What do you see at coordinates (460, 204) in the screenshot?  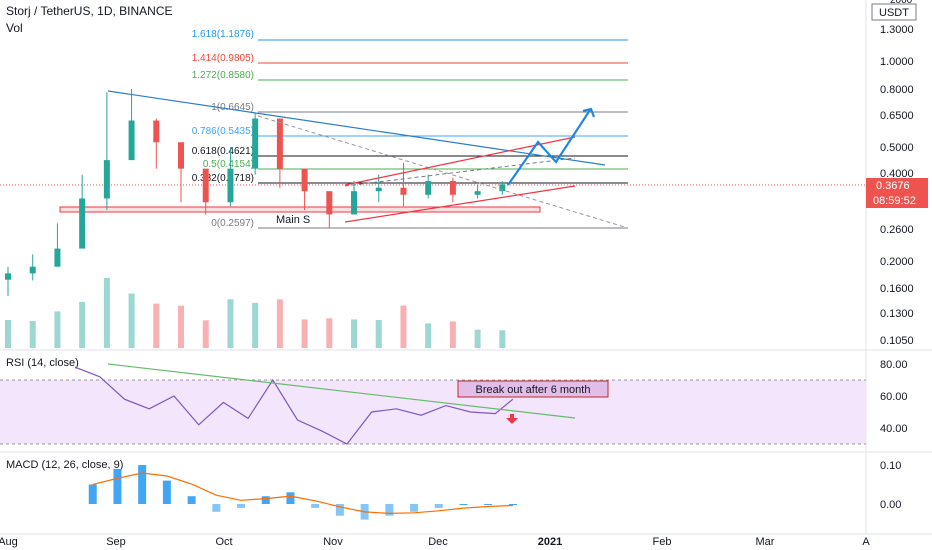 I see `channel-lower-line` at bounding box center [460, 204].